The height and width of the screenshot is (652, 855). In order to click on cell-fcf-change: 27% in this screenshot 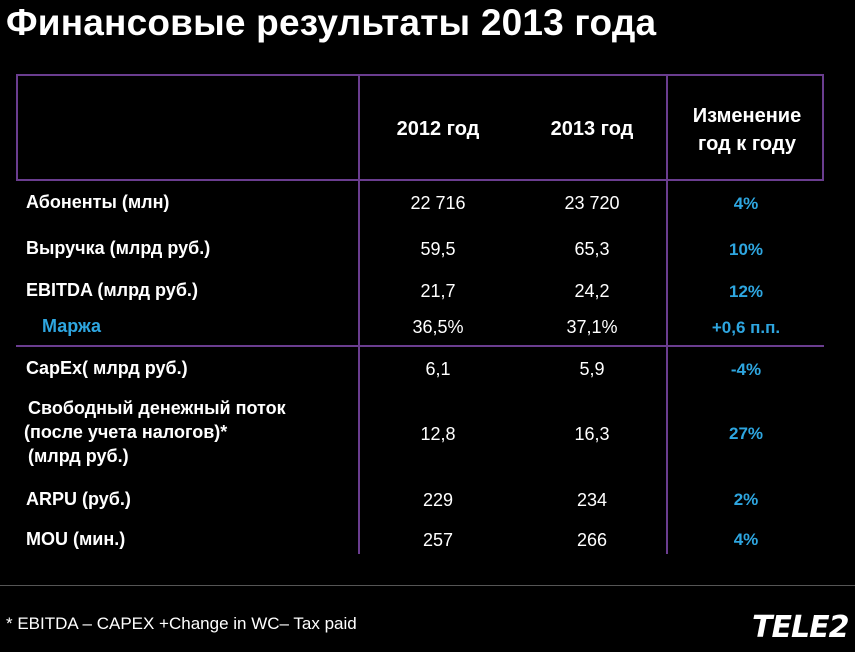, I will do `click(746, 433)`.